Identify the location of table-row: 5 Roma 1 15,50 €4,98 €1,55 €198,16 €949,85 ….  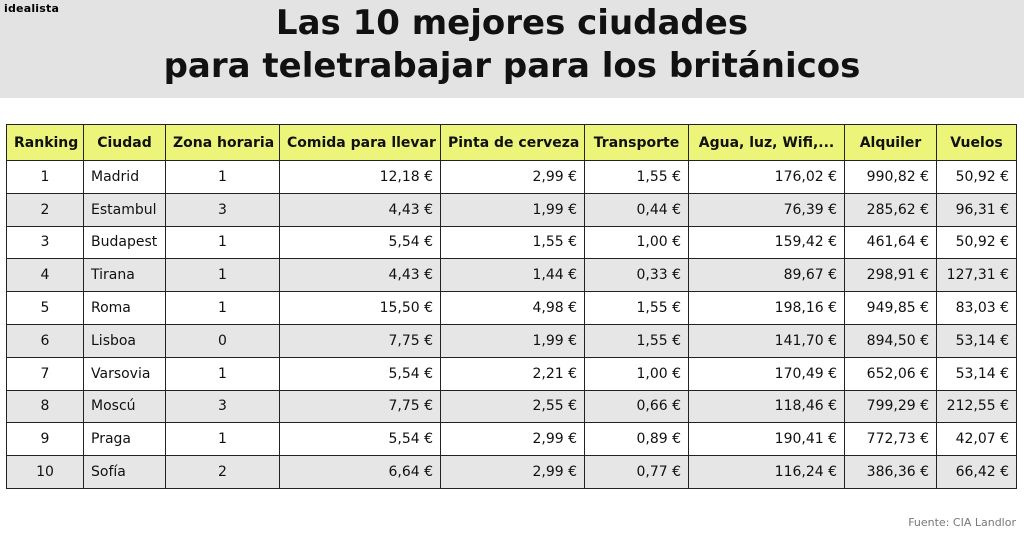
(511, 308).